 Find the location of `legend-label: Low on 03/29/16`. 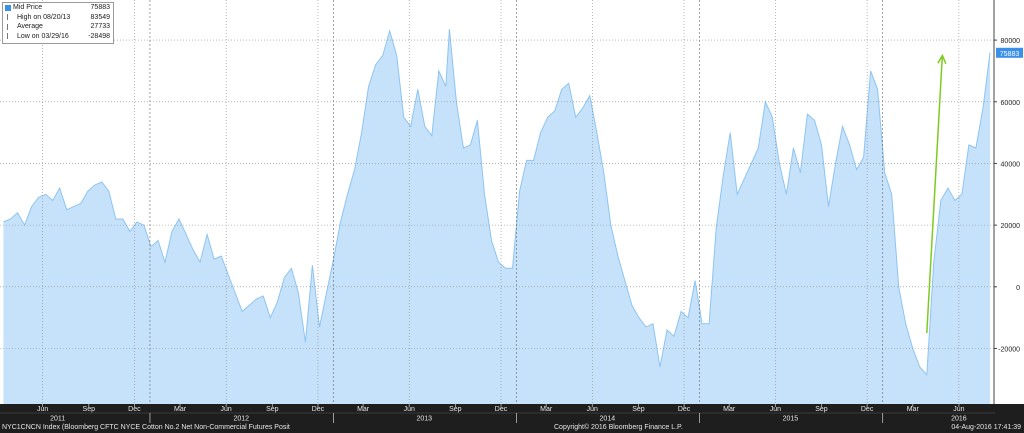

legend-label: Low on 03/29/16 is located at coordinates (43, 36).